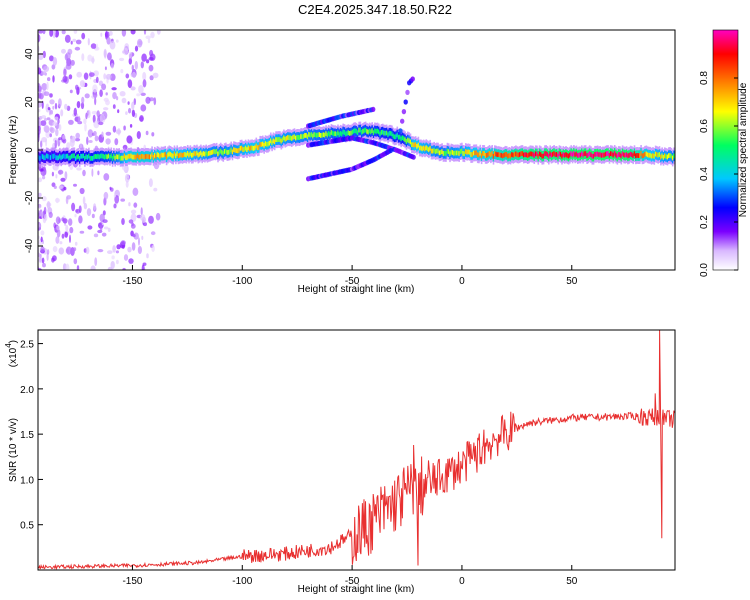  I want to click on y-tick-label: 0, so click(29, 150).